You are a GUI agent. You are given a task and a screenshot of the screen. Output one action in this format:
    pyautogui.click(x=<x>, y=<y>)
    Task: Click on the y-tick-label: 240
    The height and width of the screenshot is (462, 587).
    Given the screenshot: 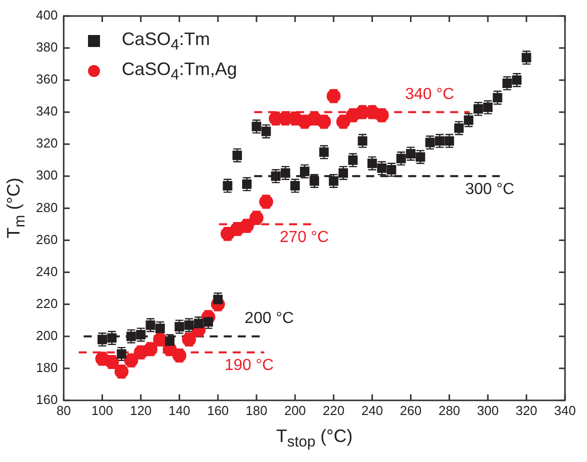 What is the action you would take?
    pyautogui.click(x=47, y=271)
    